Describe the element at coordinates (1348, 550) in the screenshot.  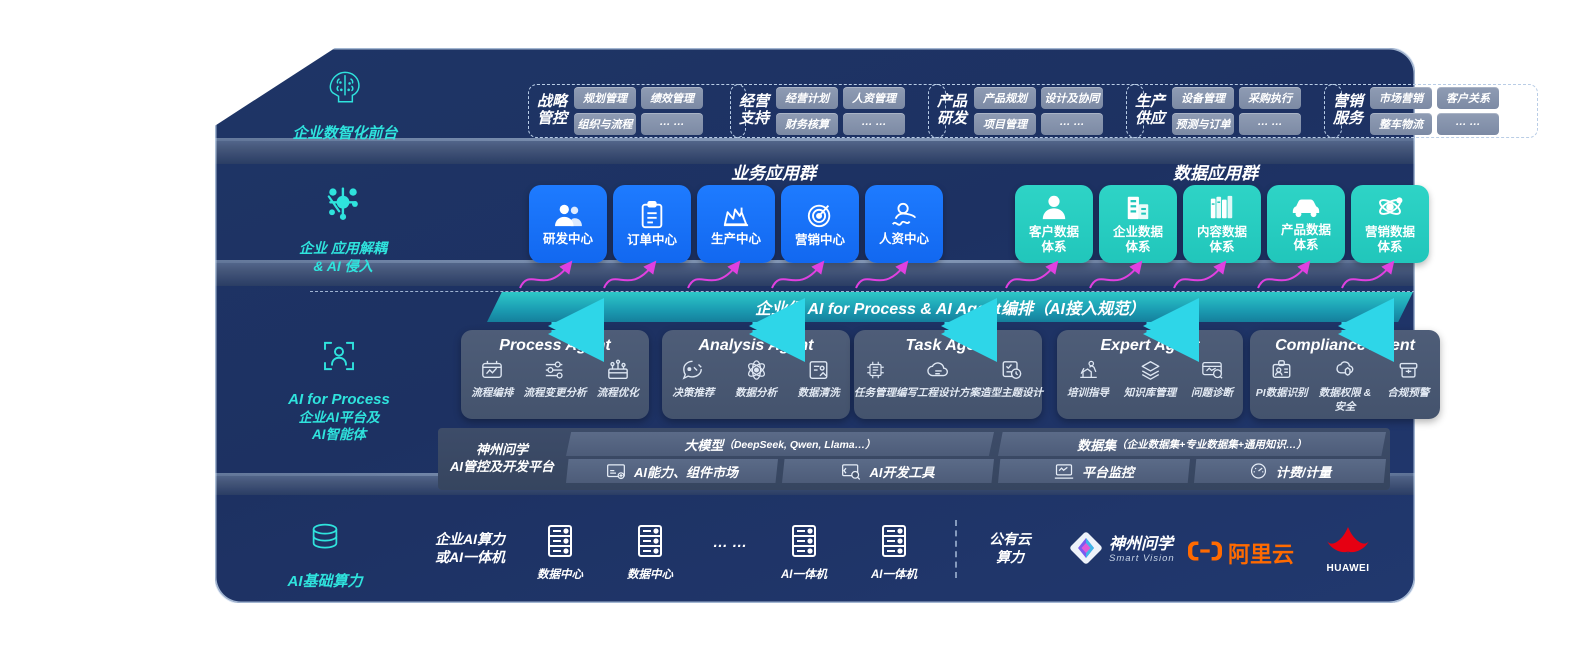
I see `vendor-huawei: HUAWEI` at that location.